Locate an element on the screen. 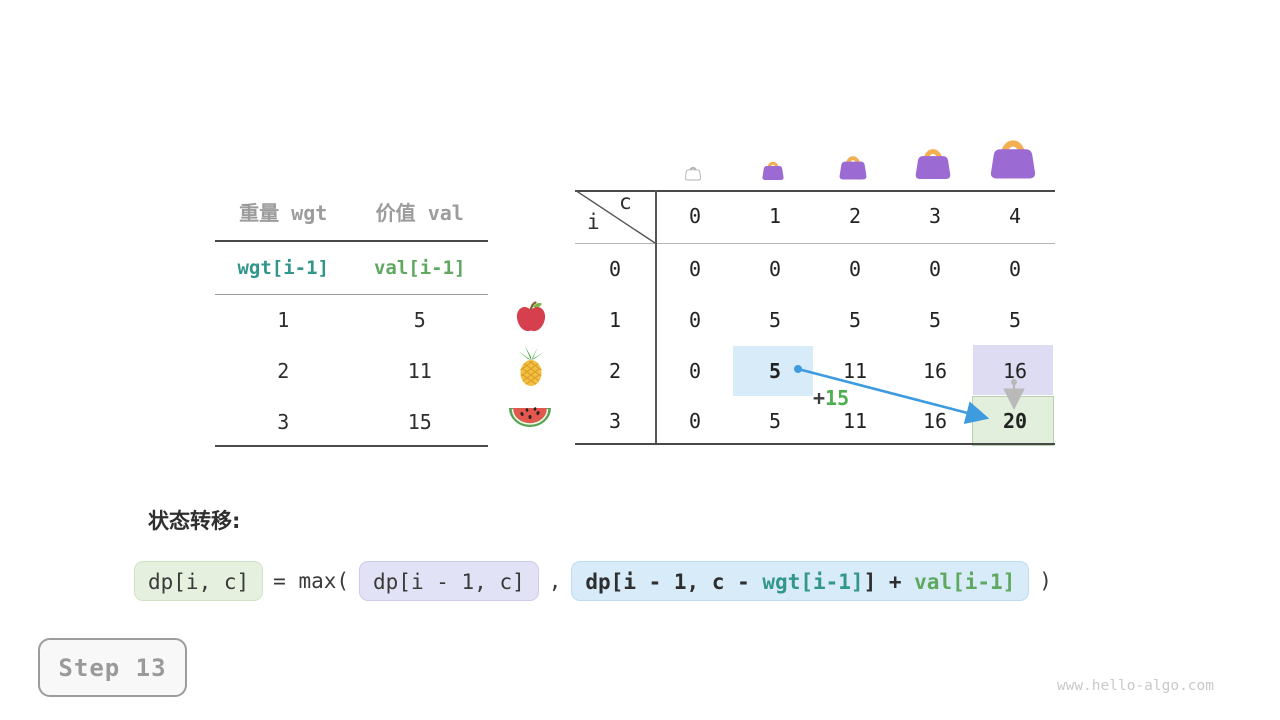 The image size is (1280, 720). dp-table-vertical-rule is located at coordinates (656, 317).